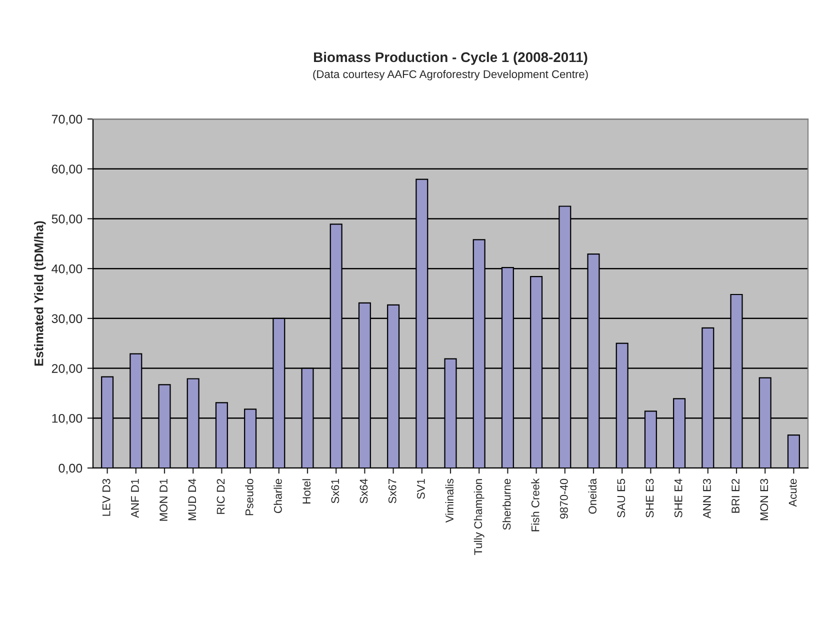 The height and width of the screenshot is (618, 820). Describe the element at coordinates (479, 517) in the screenshot. I see `x-tick-label: Tully Champion` at that location.